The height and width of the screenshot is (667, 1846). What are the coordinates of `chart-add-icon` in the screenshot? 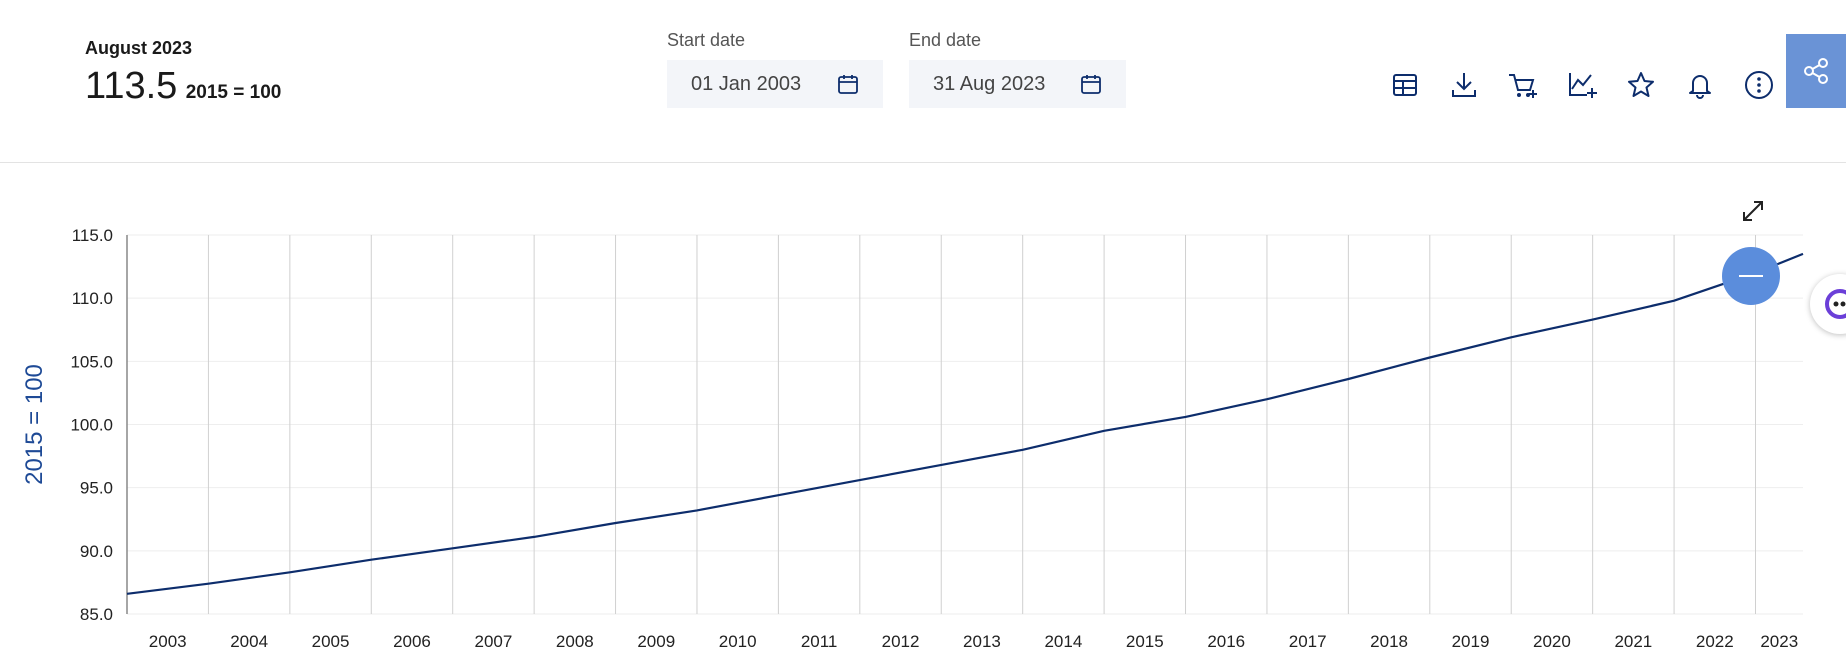 It's located at (1583, 85).